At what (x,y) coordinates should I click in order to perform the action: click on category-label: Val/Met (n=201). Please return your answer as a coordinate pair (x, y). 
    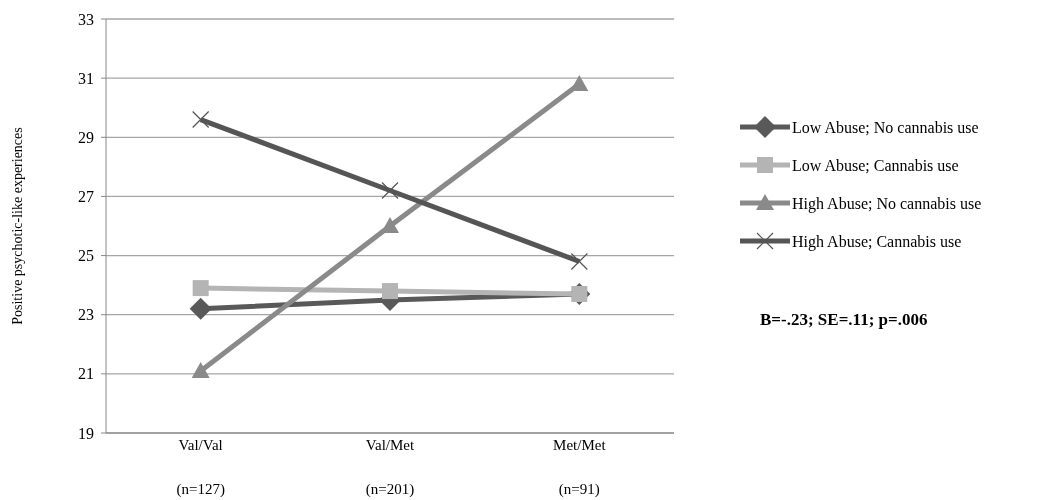
    Looking at the image, I should click on (390, 467).